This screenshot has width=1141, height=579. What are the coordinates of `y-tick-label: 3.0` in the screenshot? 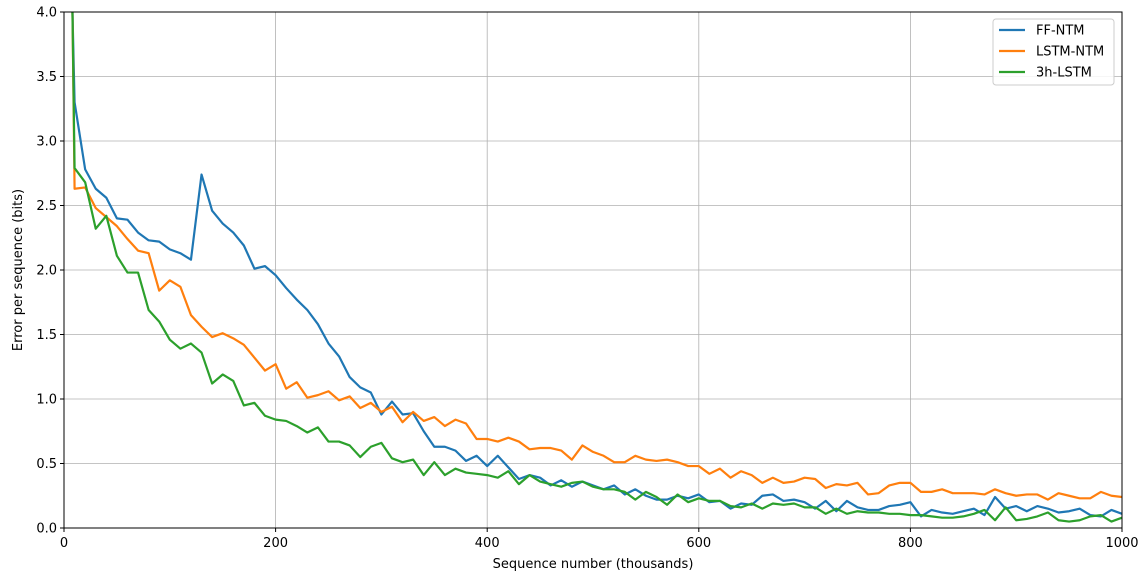 It's located at (46, 142).